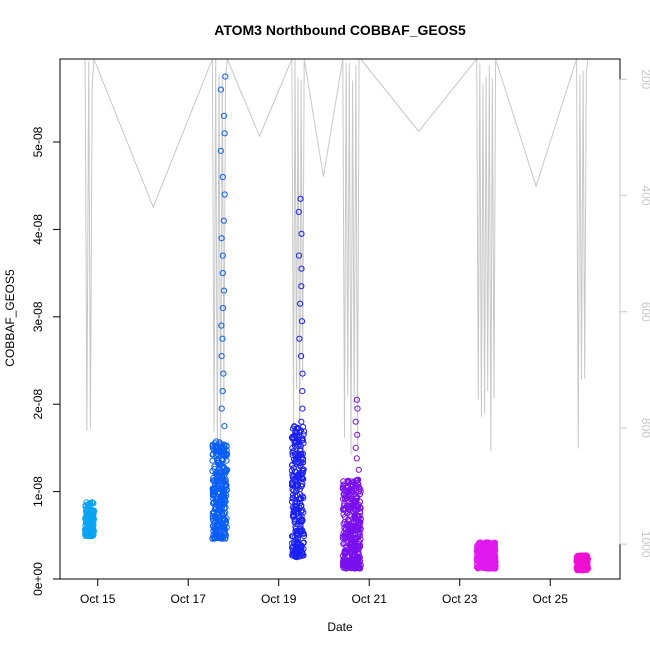  I want to click on x-axis-label: Date, so click(340, 627).